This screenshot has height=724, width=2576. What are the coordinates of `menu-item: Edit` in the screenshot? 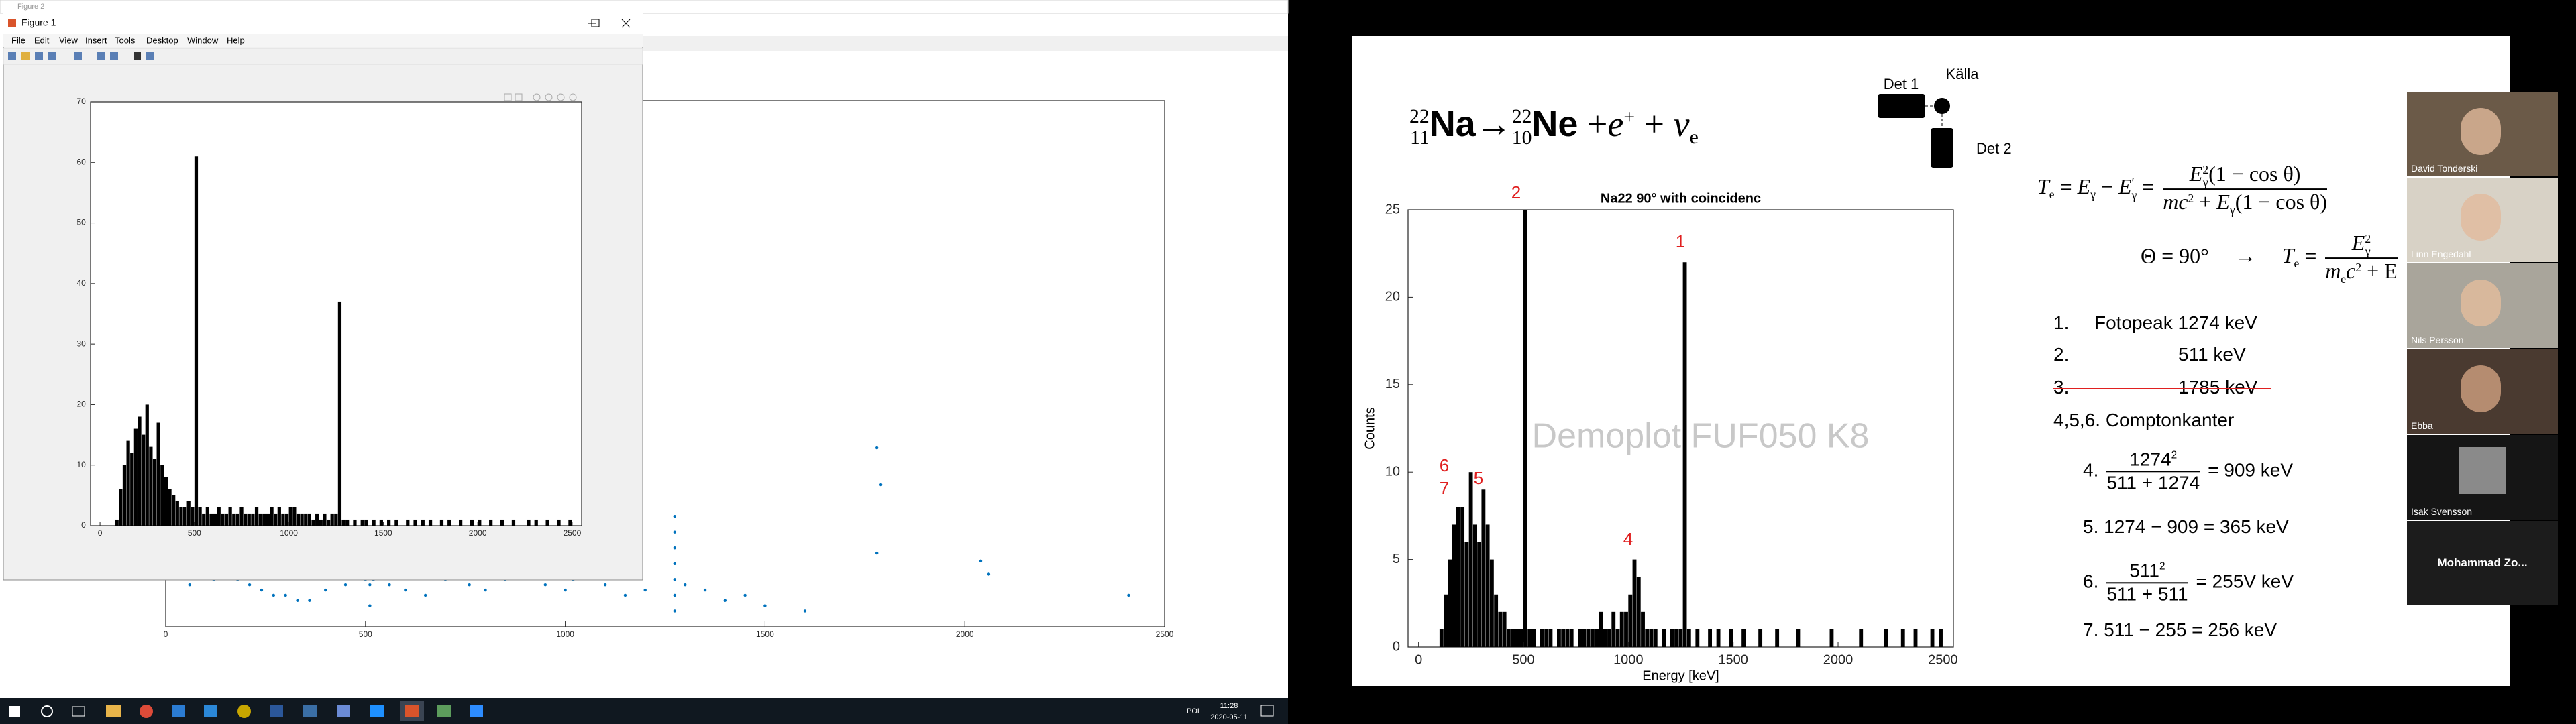 It's located at (42, 40).